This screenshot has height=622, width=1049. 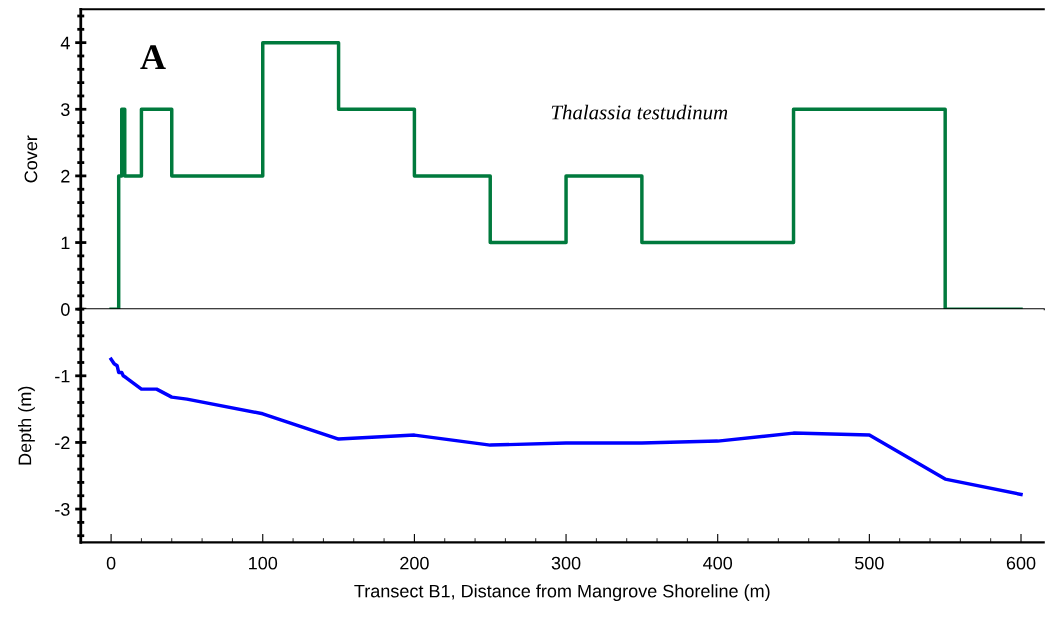 I want to click on x-tick-label: 500, so click(x=869, y=563).